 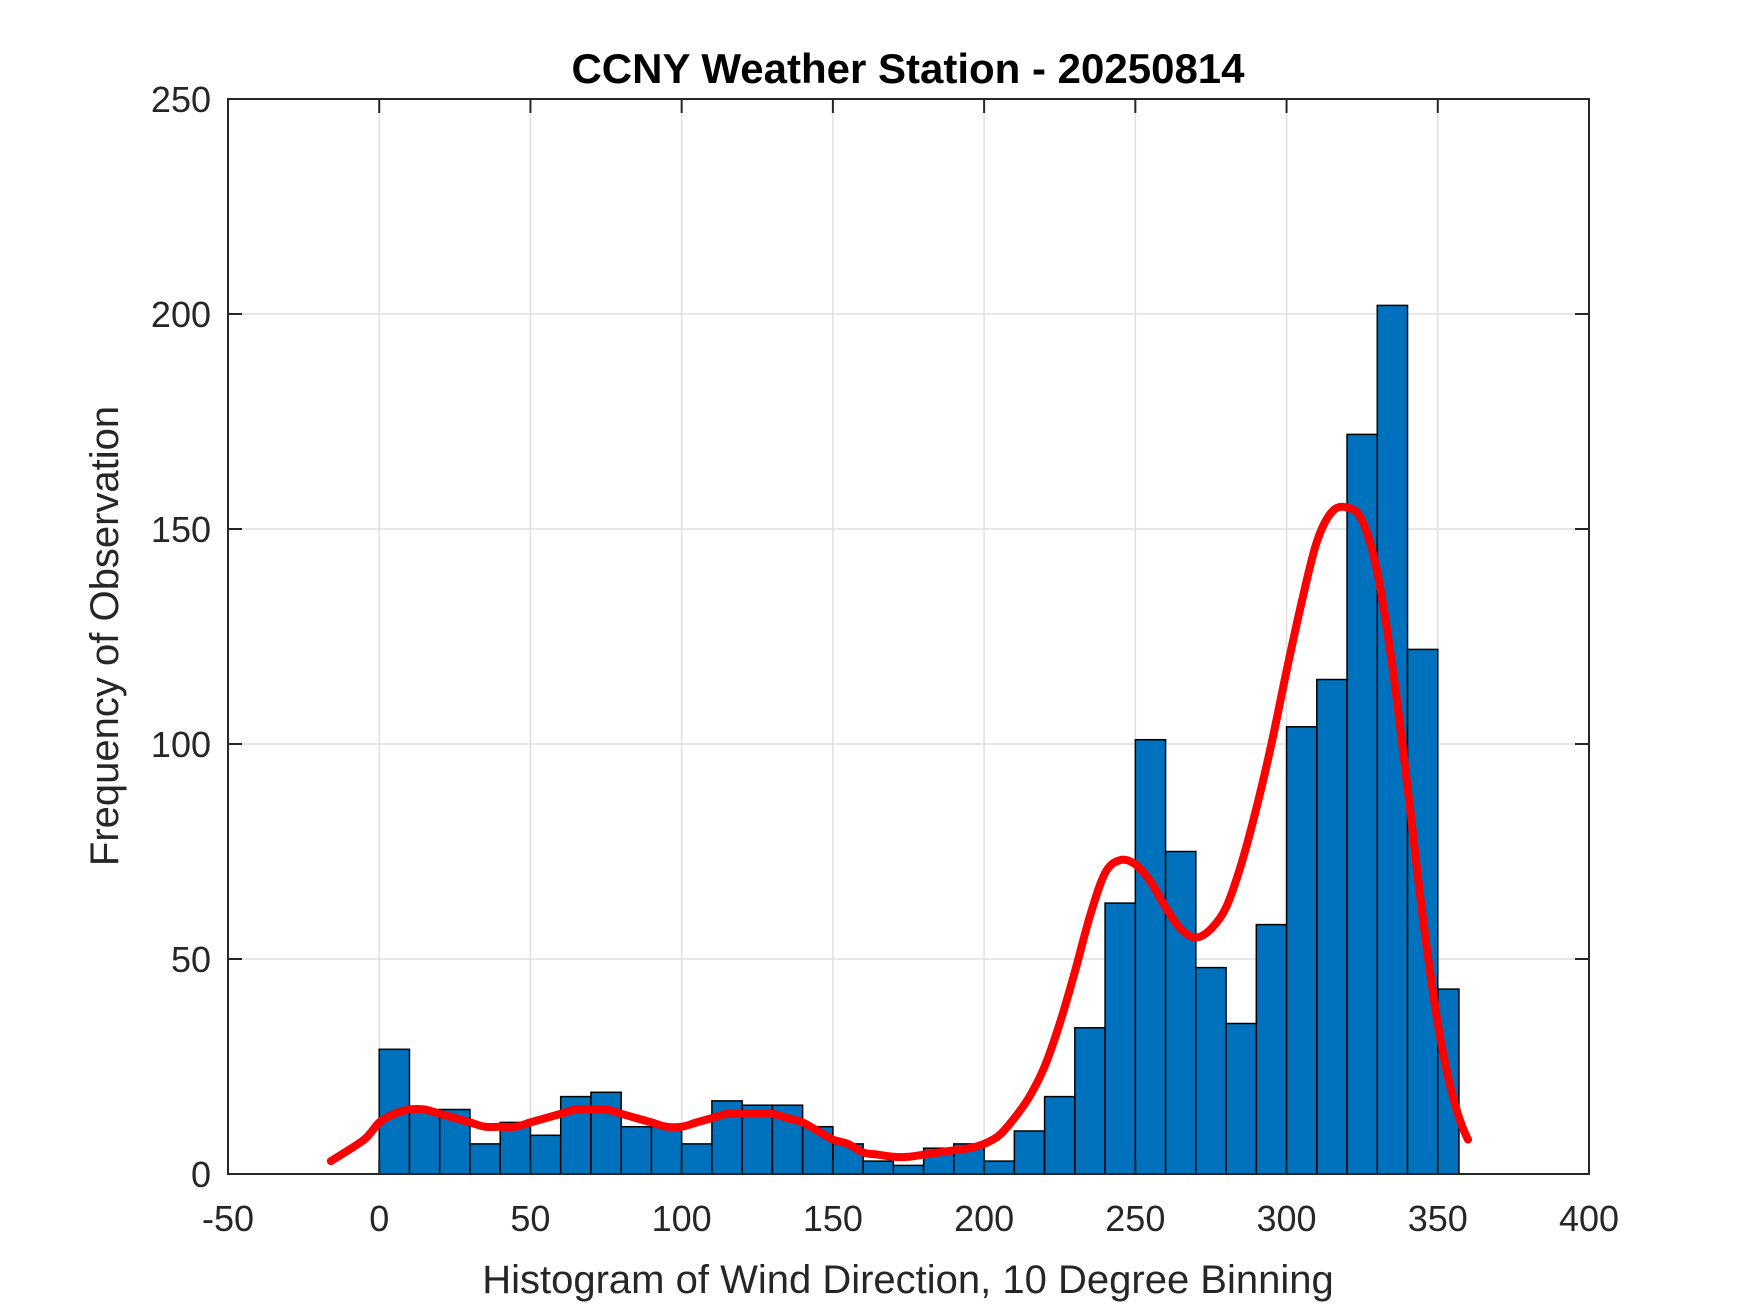 I want to click on y-tick-label: 0, so click(x=201, y=1174).